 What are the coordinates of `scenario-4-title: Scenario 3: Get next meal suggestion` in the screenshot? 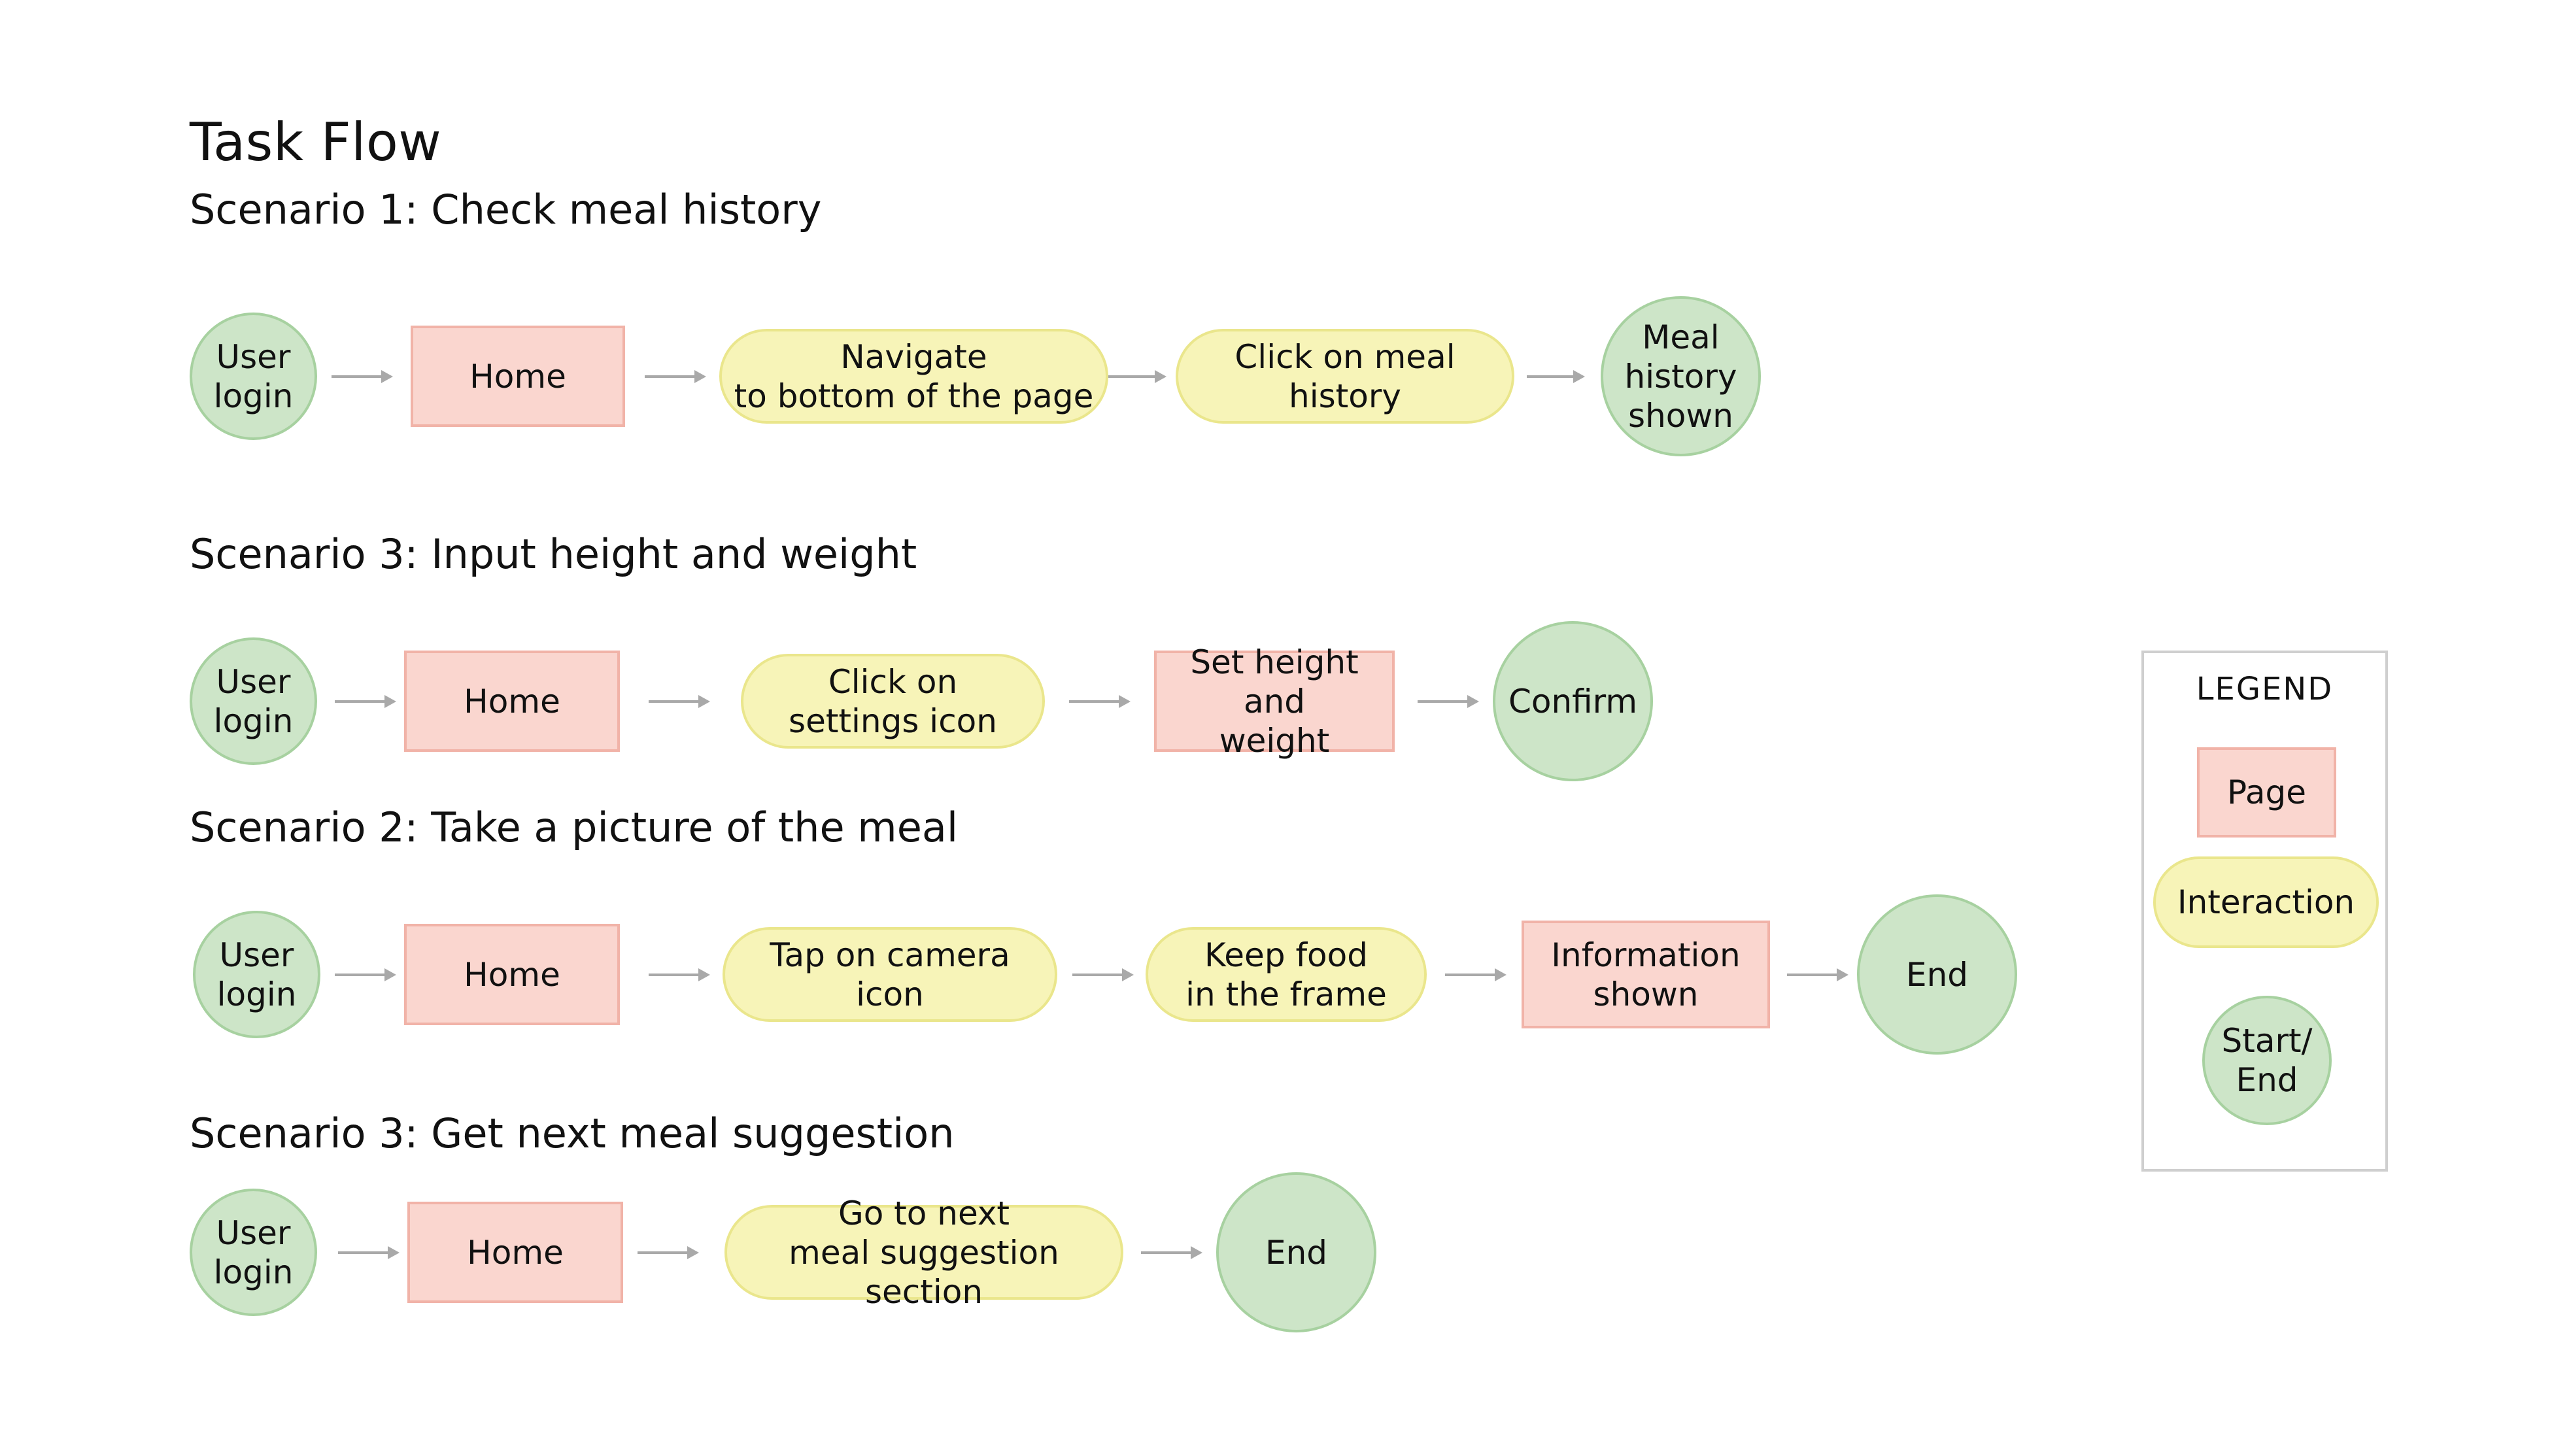 It's located at (572, 1133).